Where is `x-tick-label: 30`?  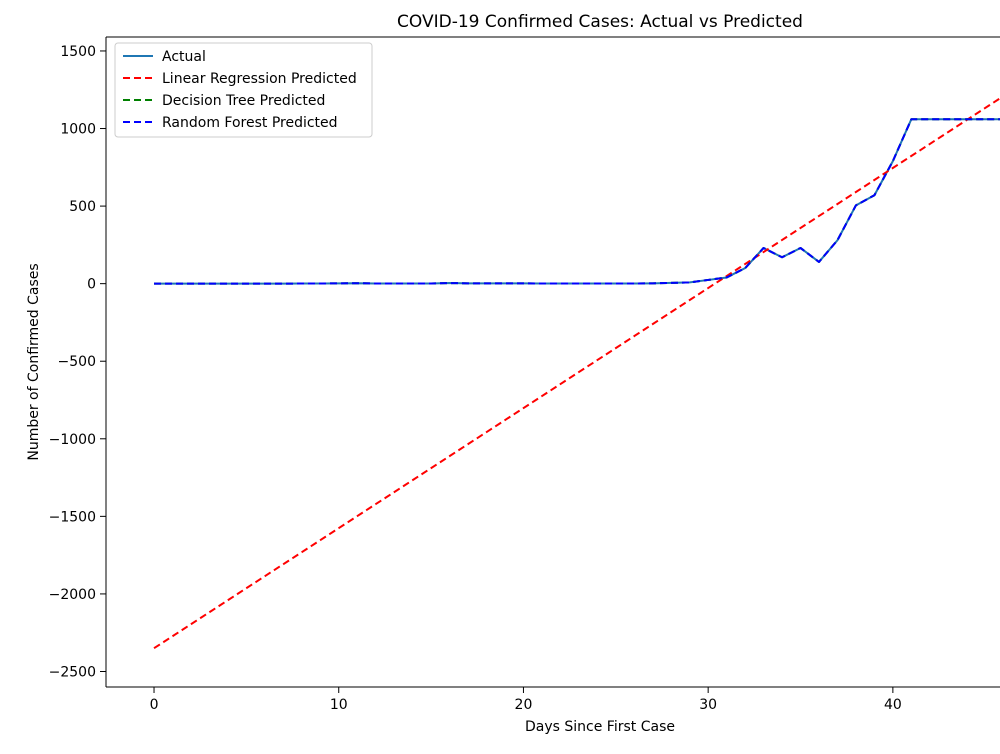 x-tick-label: 30 is located at coordinates (708, 705).